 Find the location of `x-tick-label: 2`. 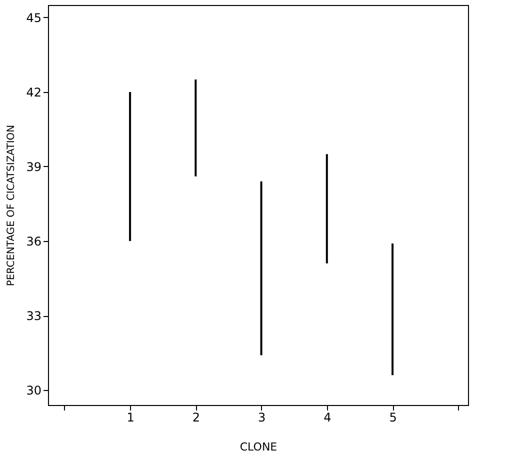

x-tick-label: 2 is located at coordinates (196, 417).